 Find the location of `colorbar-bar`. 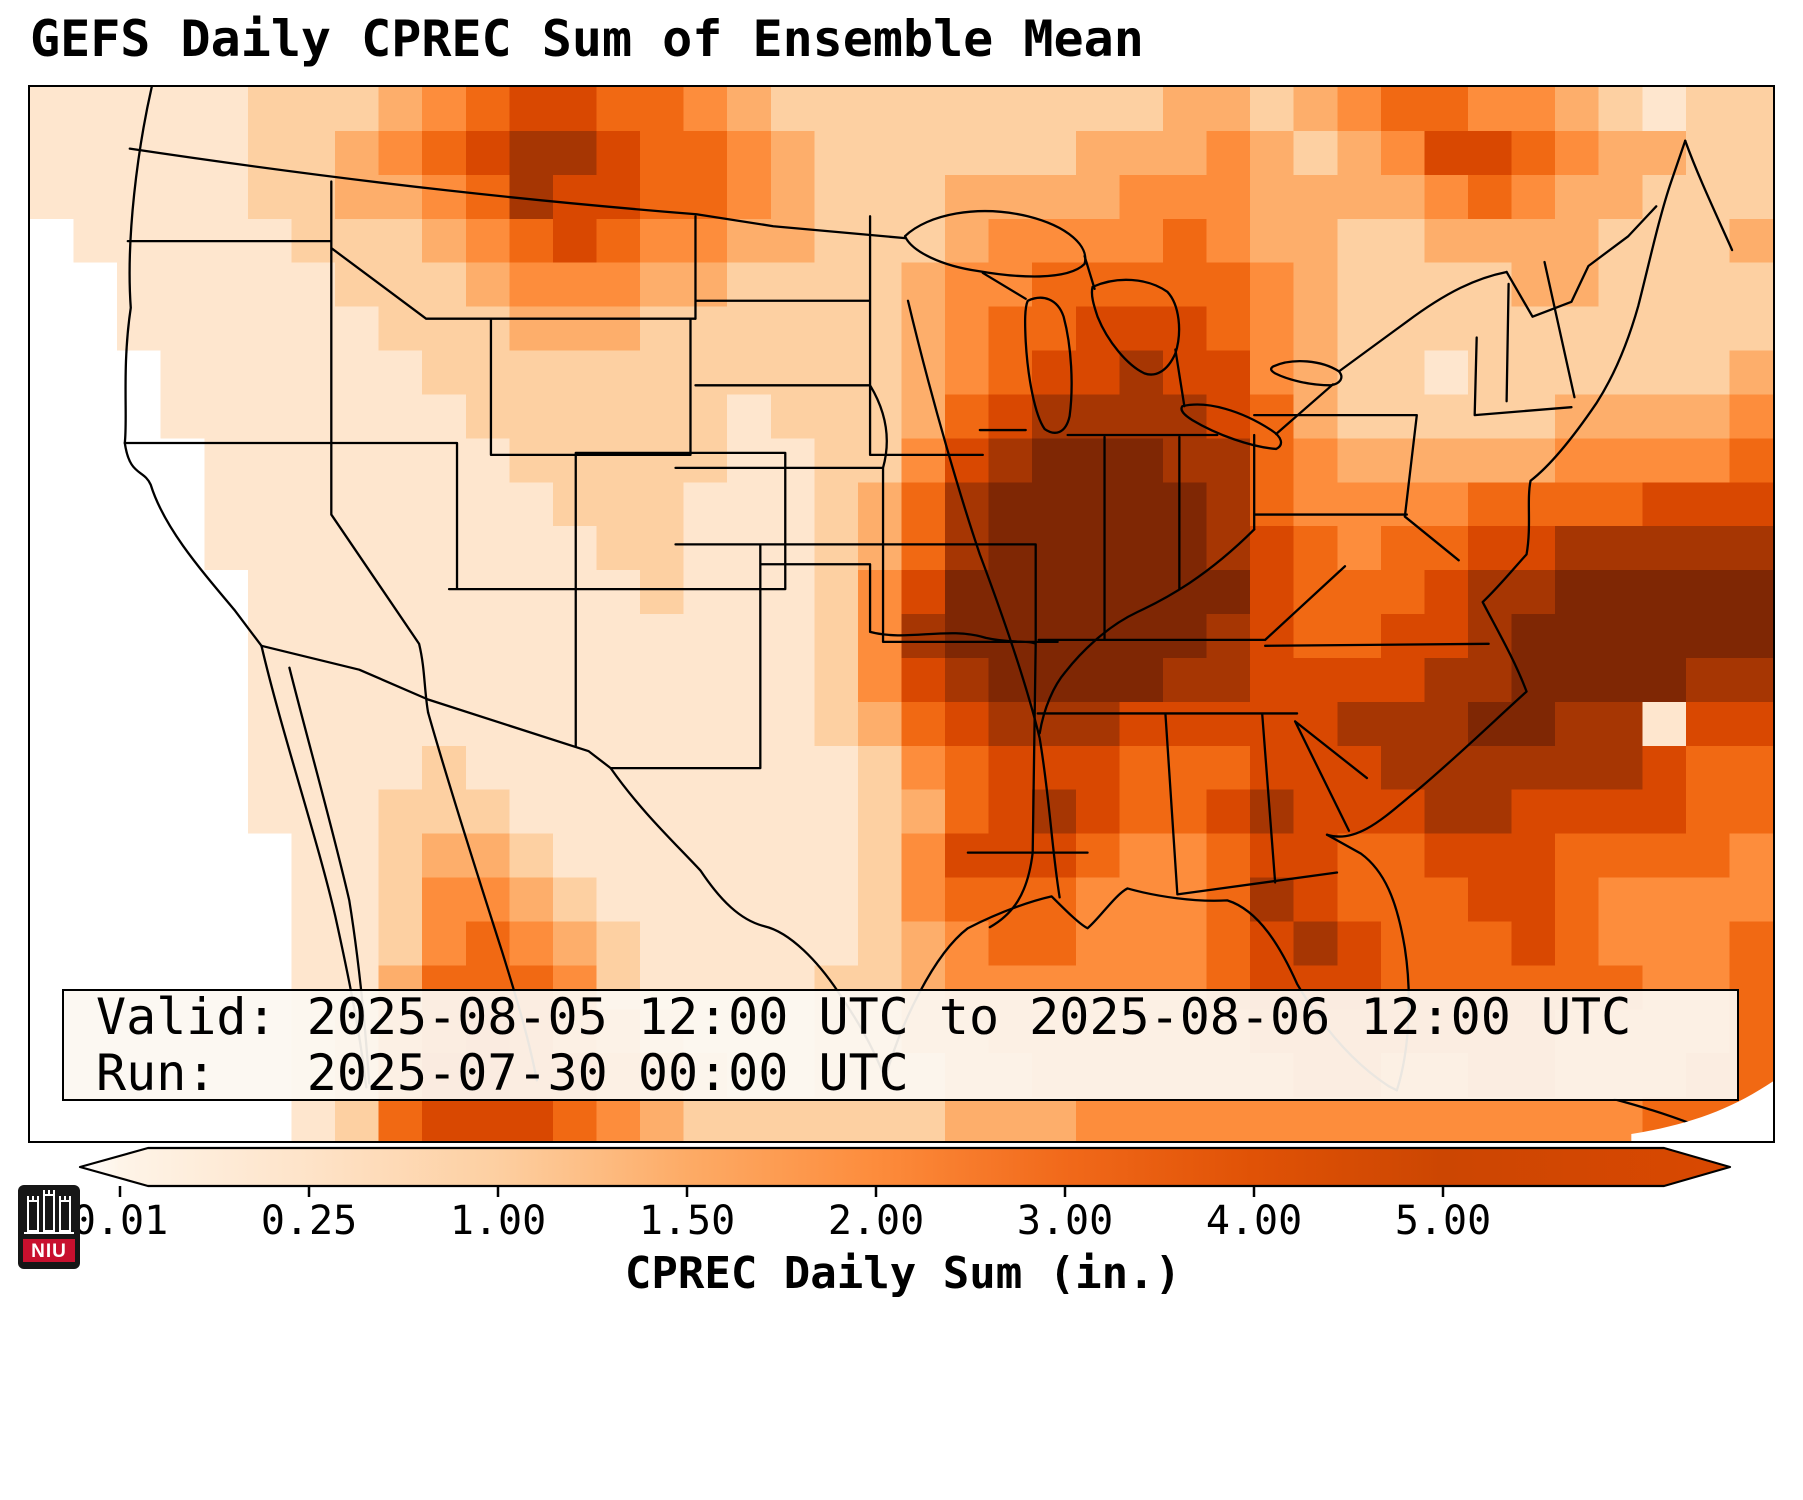

colorbar-bar is located at coordinates (905, 1167).